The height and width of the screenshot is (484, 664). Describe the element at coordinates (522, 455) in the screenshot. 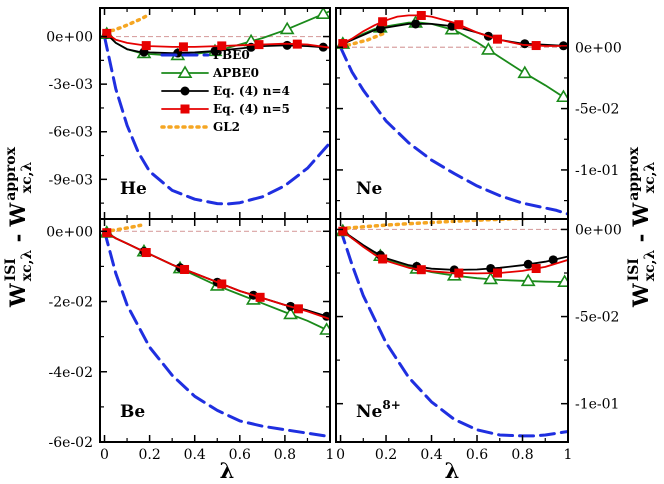

I see `x-tick-label: 0.8` at that location.